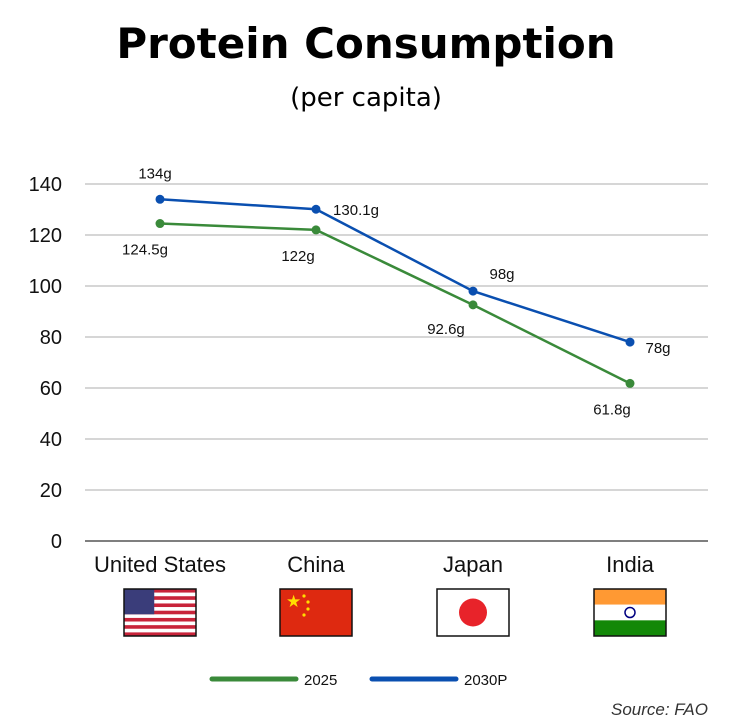  What do you see at coordinates (316, 612) in the screenshot?
I see `china-flag-icon: ★` at bounding box center [316, 612].